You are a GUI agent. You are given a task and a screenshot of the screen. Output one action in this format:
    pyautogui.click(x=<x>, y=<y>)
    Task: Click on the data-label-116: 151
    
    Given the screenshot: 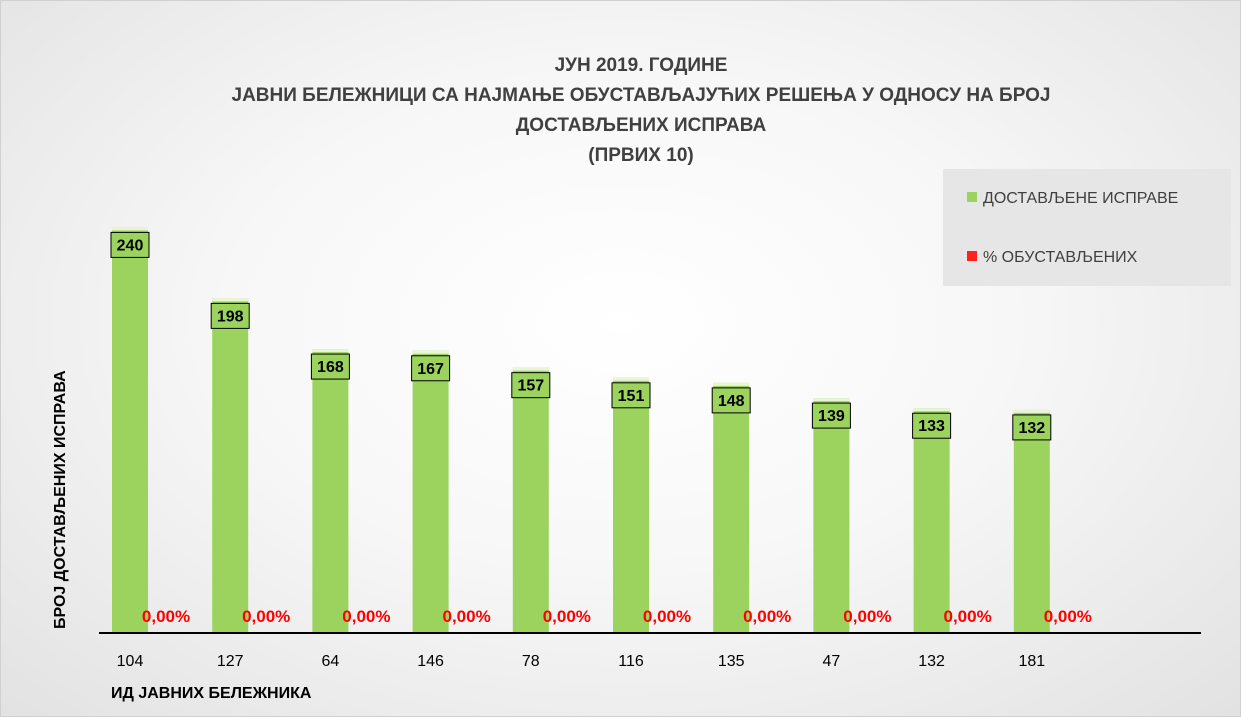 What is the action you would take?
    pyautogui.click(x=631, y=396)
    